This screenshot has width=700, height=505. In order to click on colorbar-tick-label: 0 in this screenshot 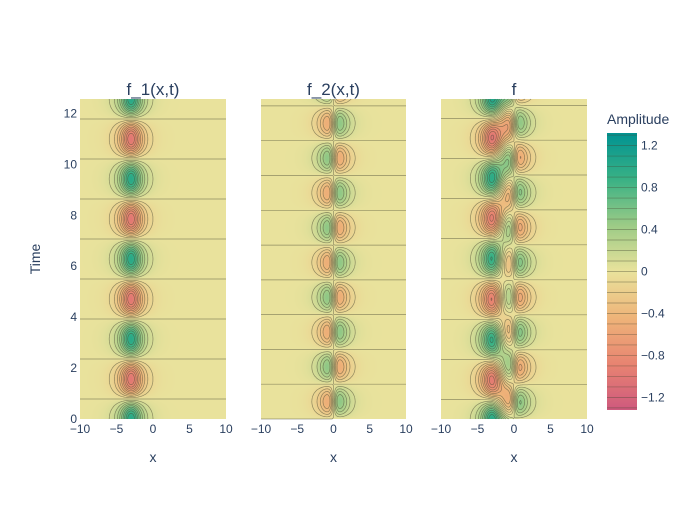, I will do `click(644, 272)`.